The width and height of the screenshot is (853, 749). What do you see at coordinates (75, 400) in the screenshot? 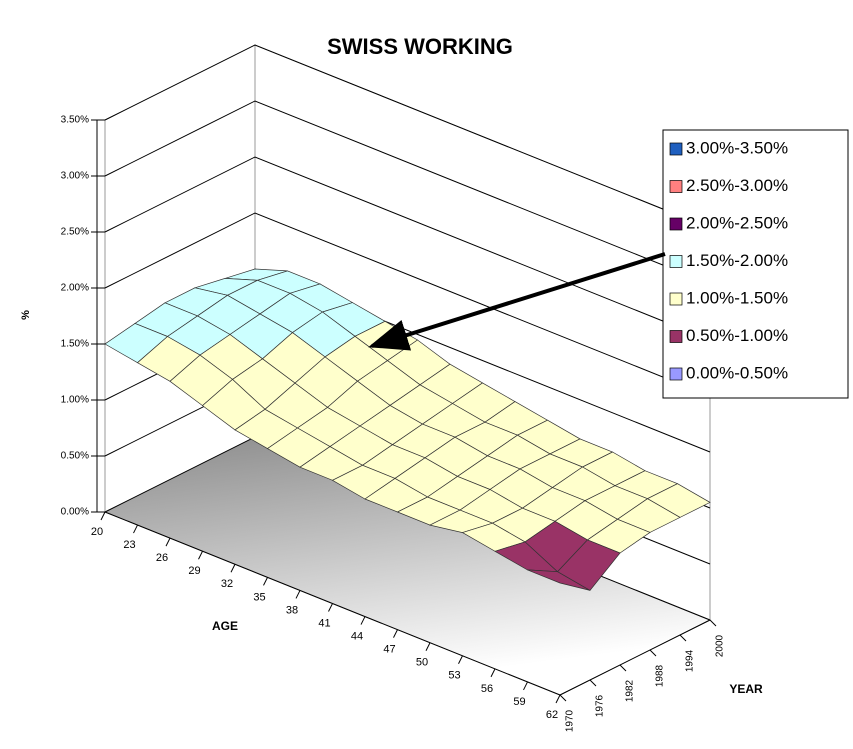
I see `z-tick-label: 1.00%` at bounding box center [75, 400].